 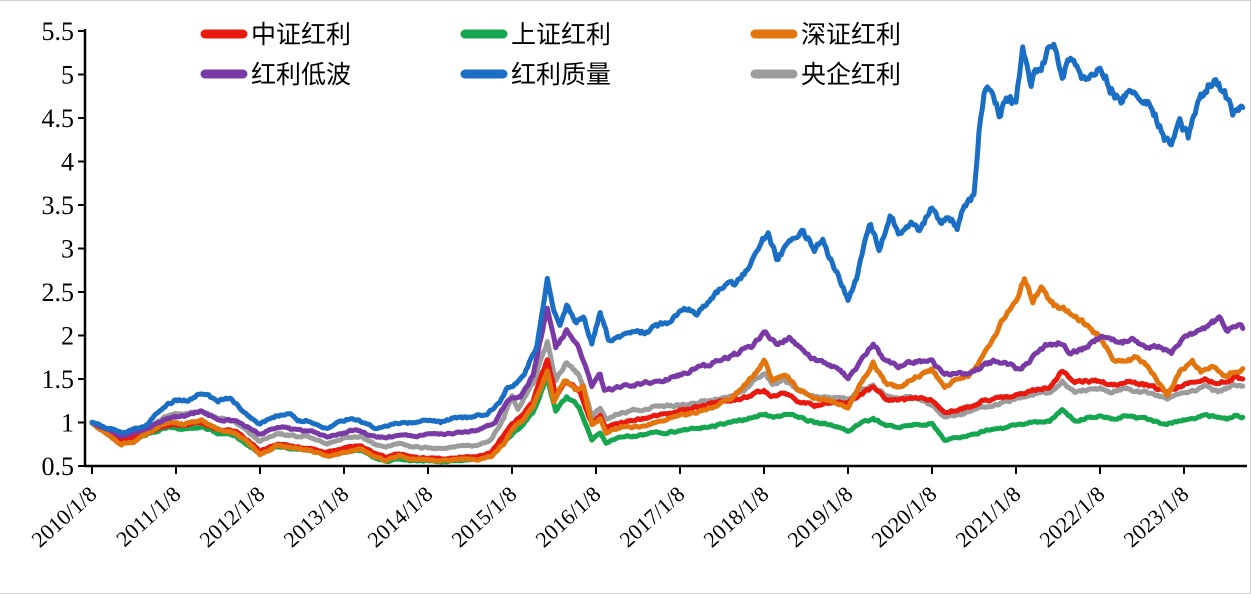 What do you see at coordinates (651, 516) in the screenshot?
I see `x-tick-label: 2017/1/8` at bounding box center [651, 516].